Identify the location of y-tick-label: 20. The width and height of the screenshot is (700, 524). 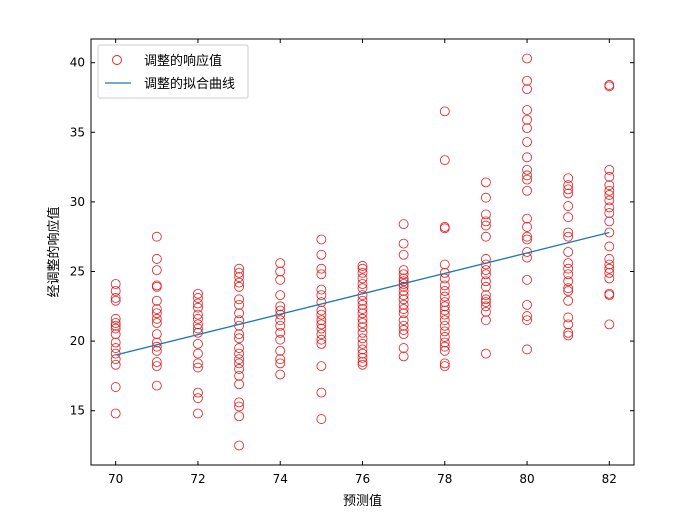
(77, 341).